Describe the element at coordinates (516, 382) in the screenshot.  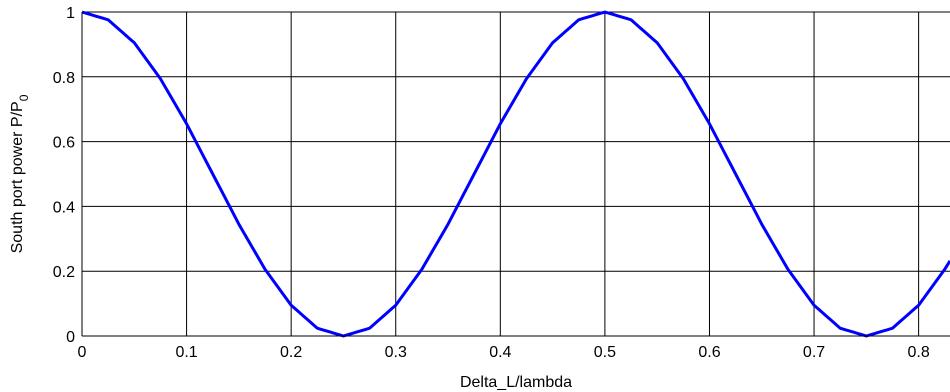
I see `x-axis-label: Delta_L/lambda` at that location.